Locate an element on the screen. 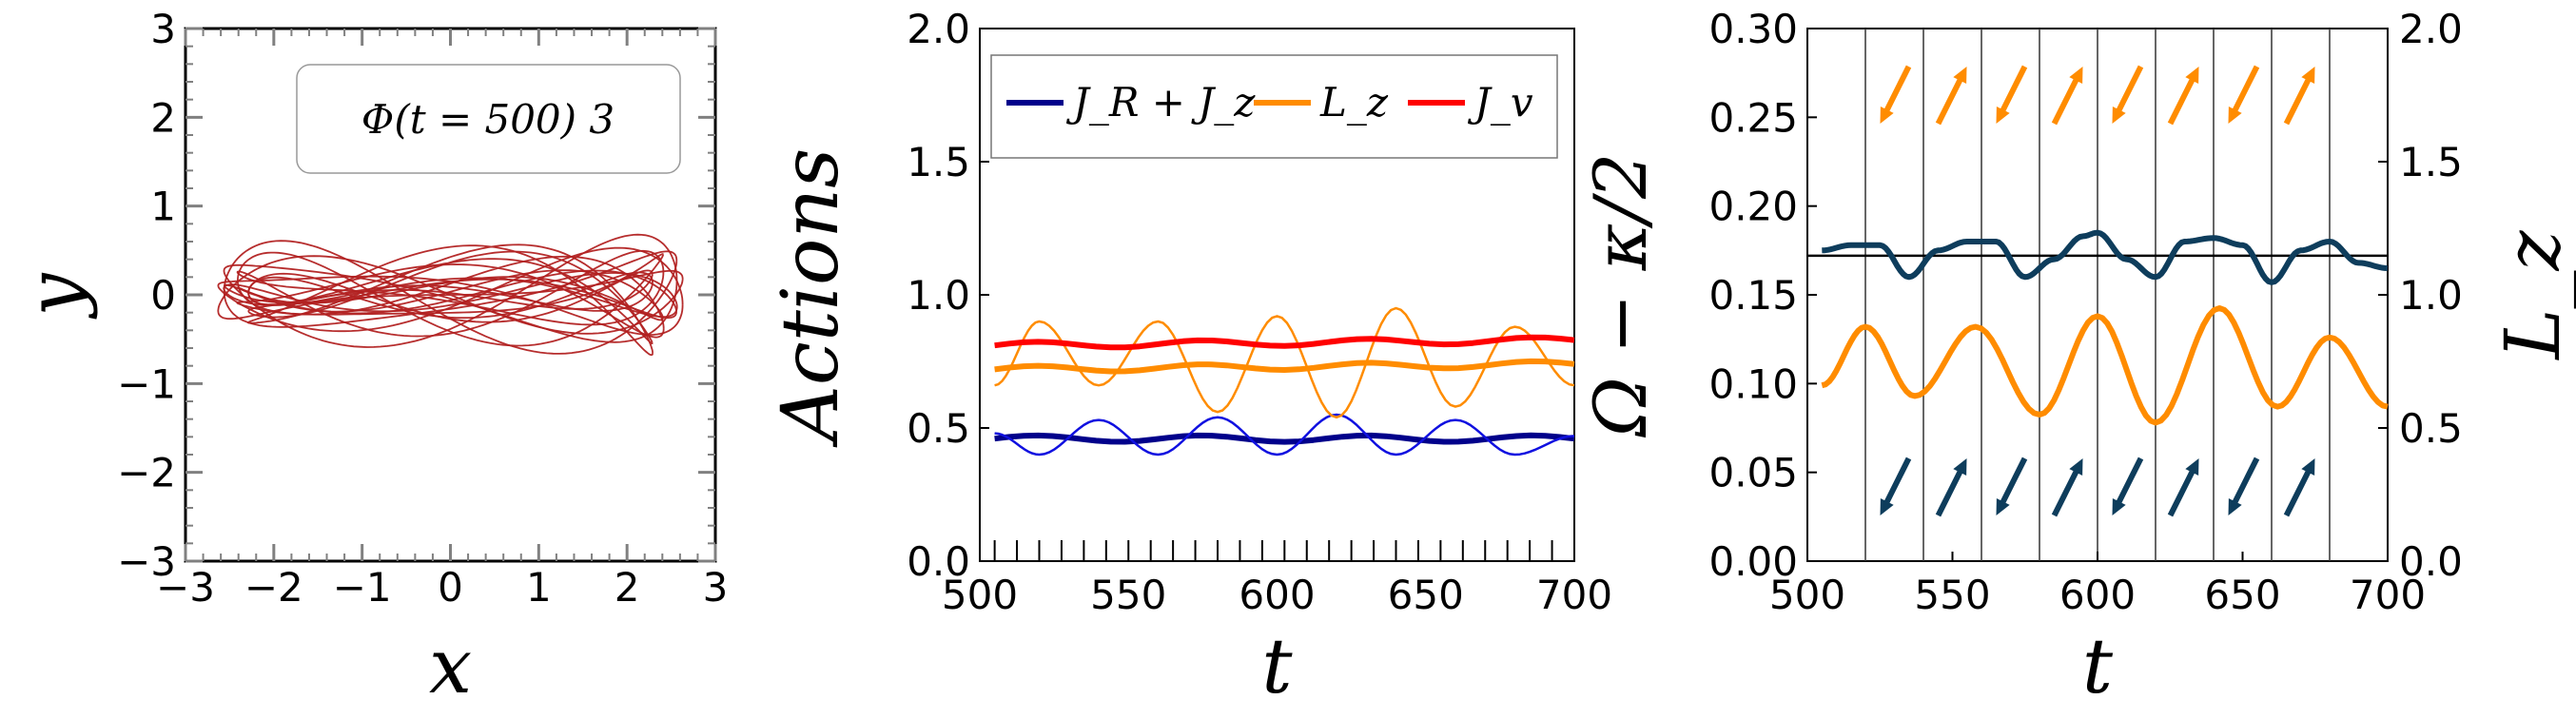 Image resolution: width=2576 pixels, height=719 pixels. y-axis-label: Actions is located at coordinates (811, 298).